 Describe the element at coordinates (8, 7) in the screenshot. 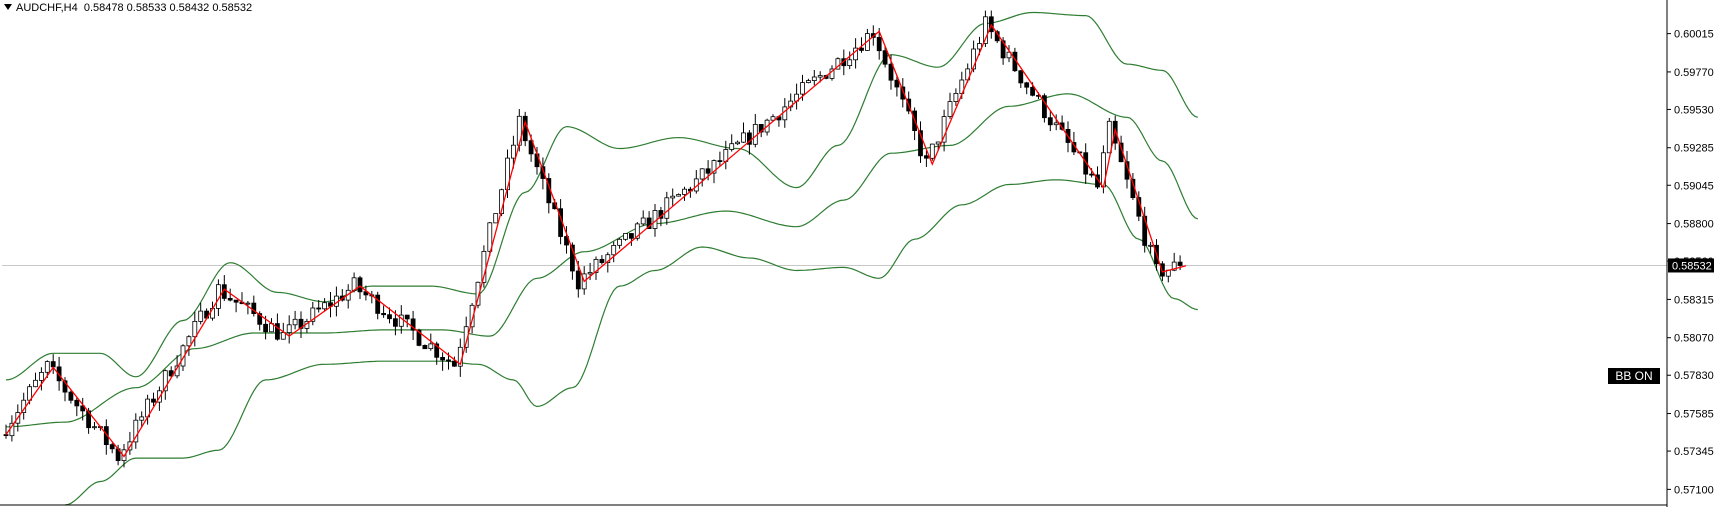

I see `dropdown-triangle-icon` at that location.